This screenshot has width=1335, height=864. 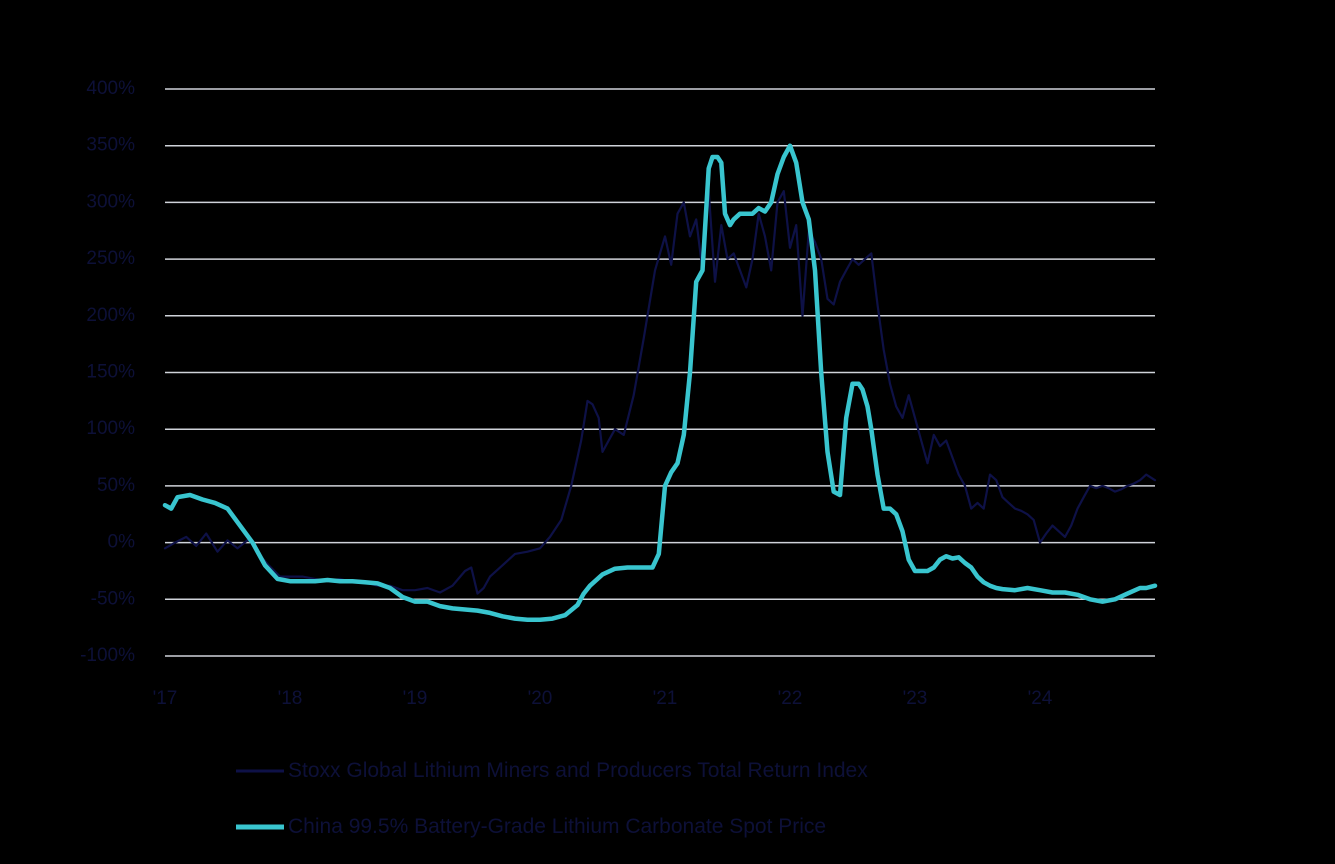 I want to click on x-tick-label: '21, so click(x=665, y=698).